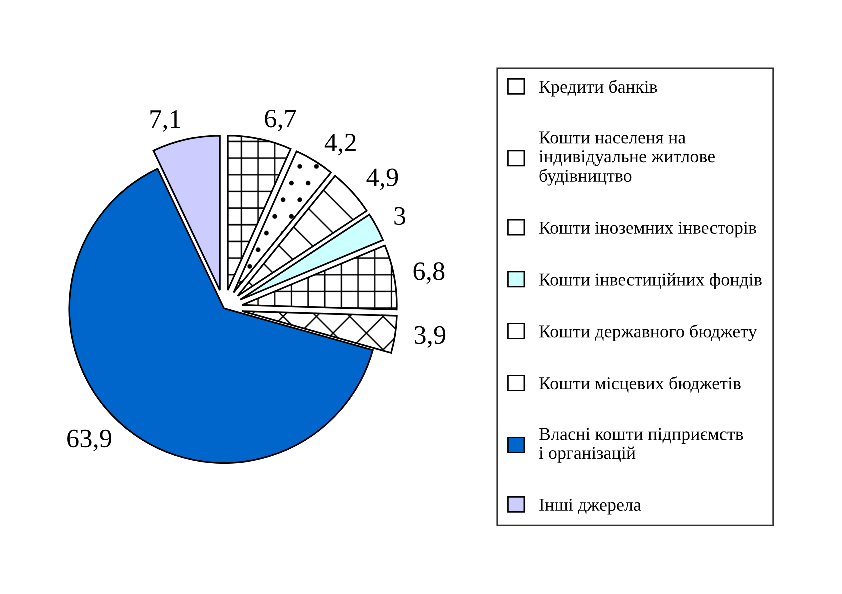 Image resolution: width=842 pixels, height=594 pixels. What do you see at coordinates (640, 384) in the screenshot?
I see `legend-label: Кошти місцевих бюджетів` at bounding box center [640, 384].